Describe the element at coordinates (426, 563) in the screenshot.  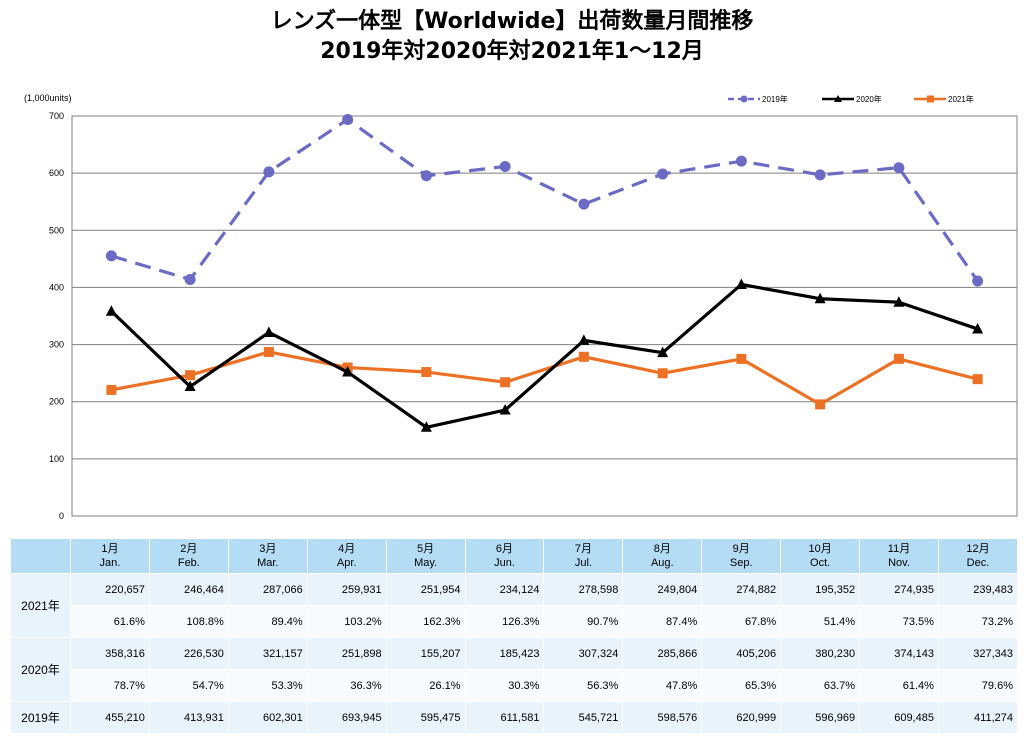
I see `month-en: May.` at that location.